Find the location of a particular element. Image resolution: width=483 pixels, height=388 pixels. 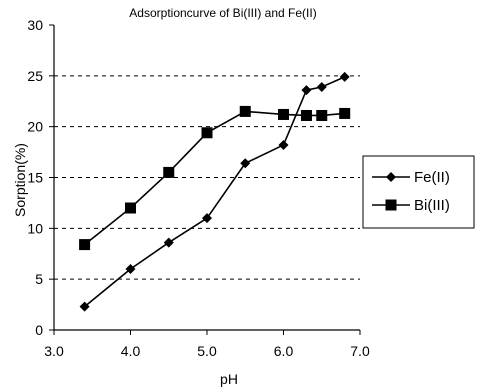

legend-label-fe: Fe(II) is located at coordinates (432, 177).